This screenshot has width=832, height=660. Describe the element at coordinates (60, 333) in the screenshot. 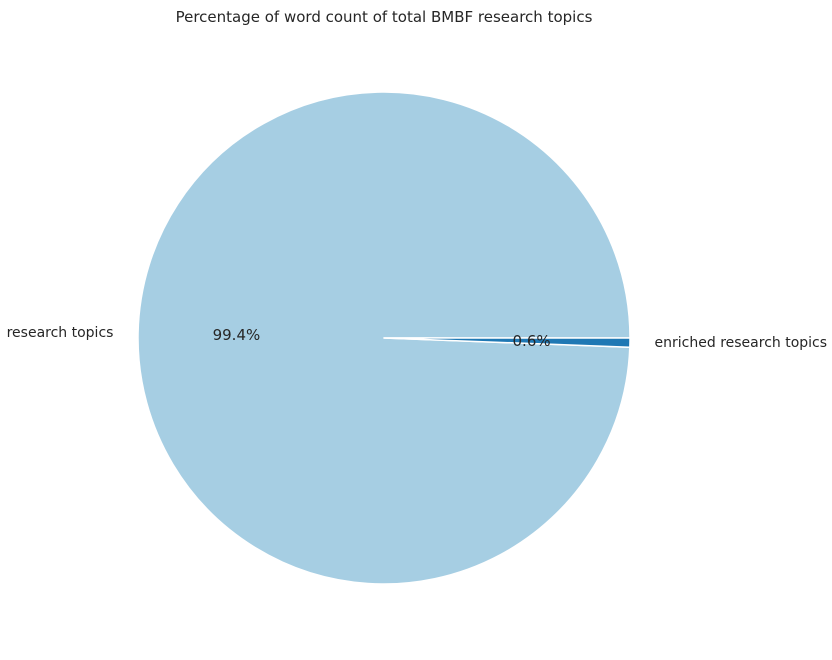

I see `pie-slice-label-0: research topics` at that location.